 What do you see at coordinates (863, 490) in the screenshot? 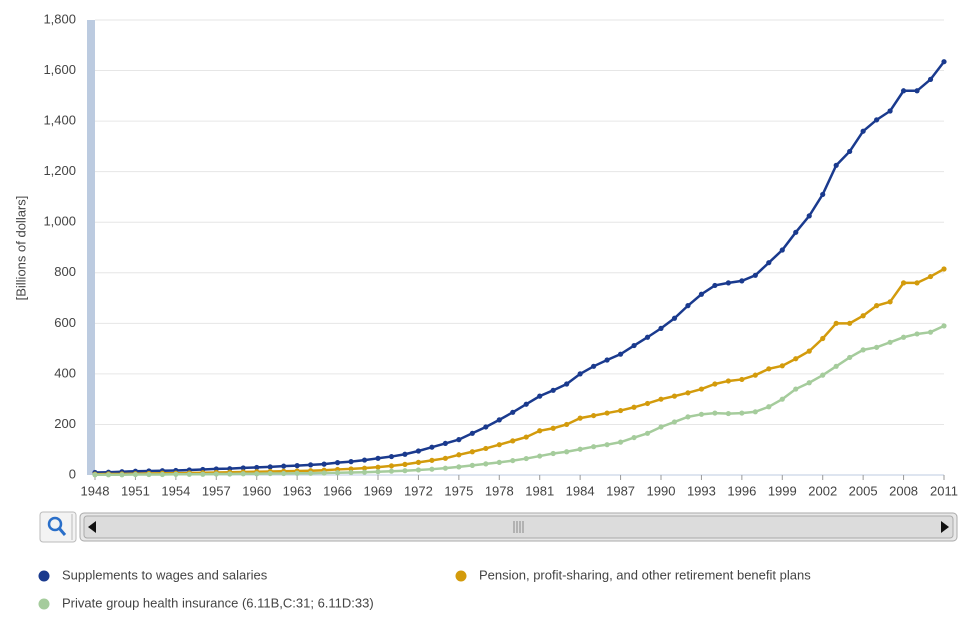
I see `x-tick-label: 2005` at bounding box center [863, 490].